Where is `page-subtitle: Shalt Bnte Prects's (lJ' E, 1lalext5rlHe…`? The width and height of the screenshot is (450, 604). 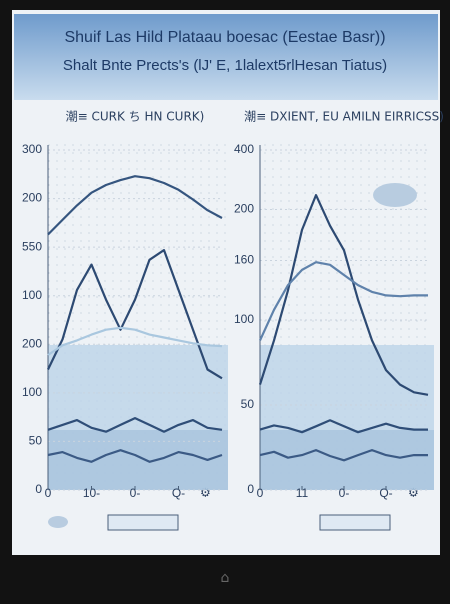 page-subtitle: Shalt Bnte Prects's (lJ' E, 1lalext5rlHe… is located at coordinates (225, 65).